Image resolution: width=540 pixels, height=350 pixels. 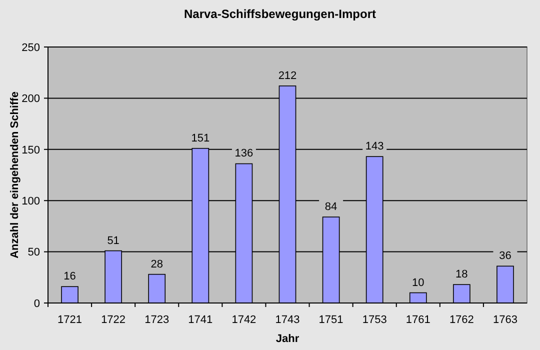 What do you see at coordinates (244, 154) in the screenshot?
I see `data-label: 136` at bounding box center [244, 154].